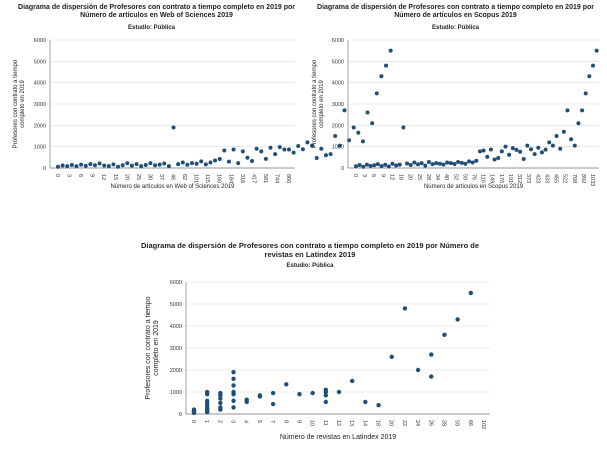  What do you see at coordinates (148, 347) in the screenshot?
I see `y-axis-label-line: Profesores con contrato a tiempo` at bounding box center [148, 347].